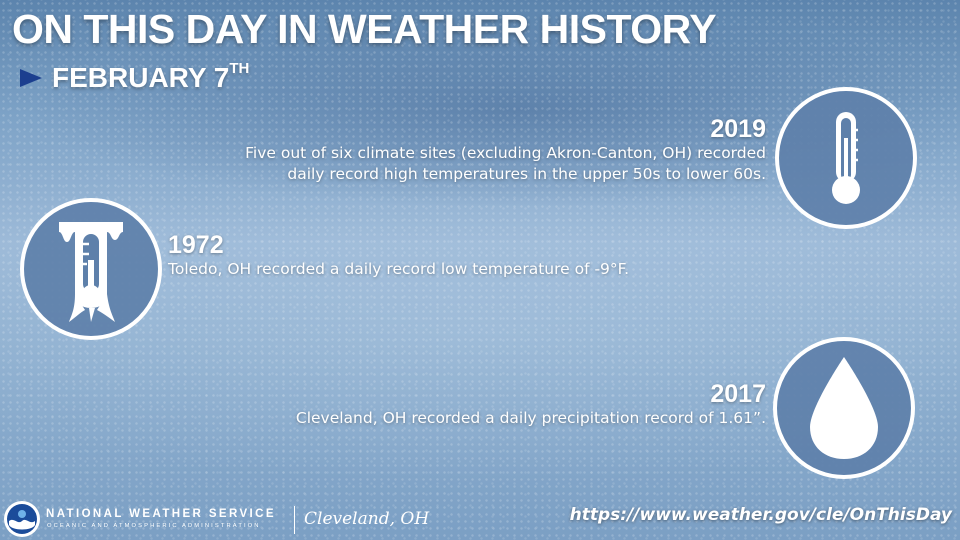  What do you see at coordinates (760, 515) in the screenshot?
I see `on-this-day-link: https://www.weather.gov/cle/OnThisDay` at bounding box center [760, 515].